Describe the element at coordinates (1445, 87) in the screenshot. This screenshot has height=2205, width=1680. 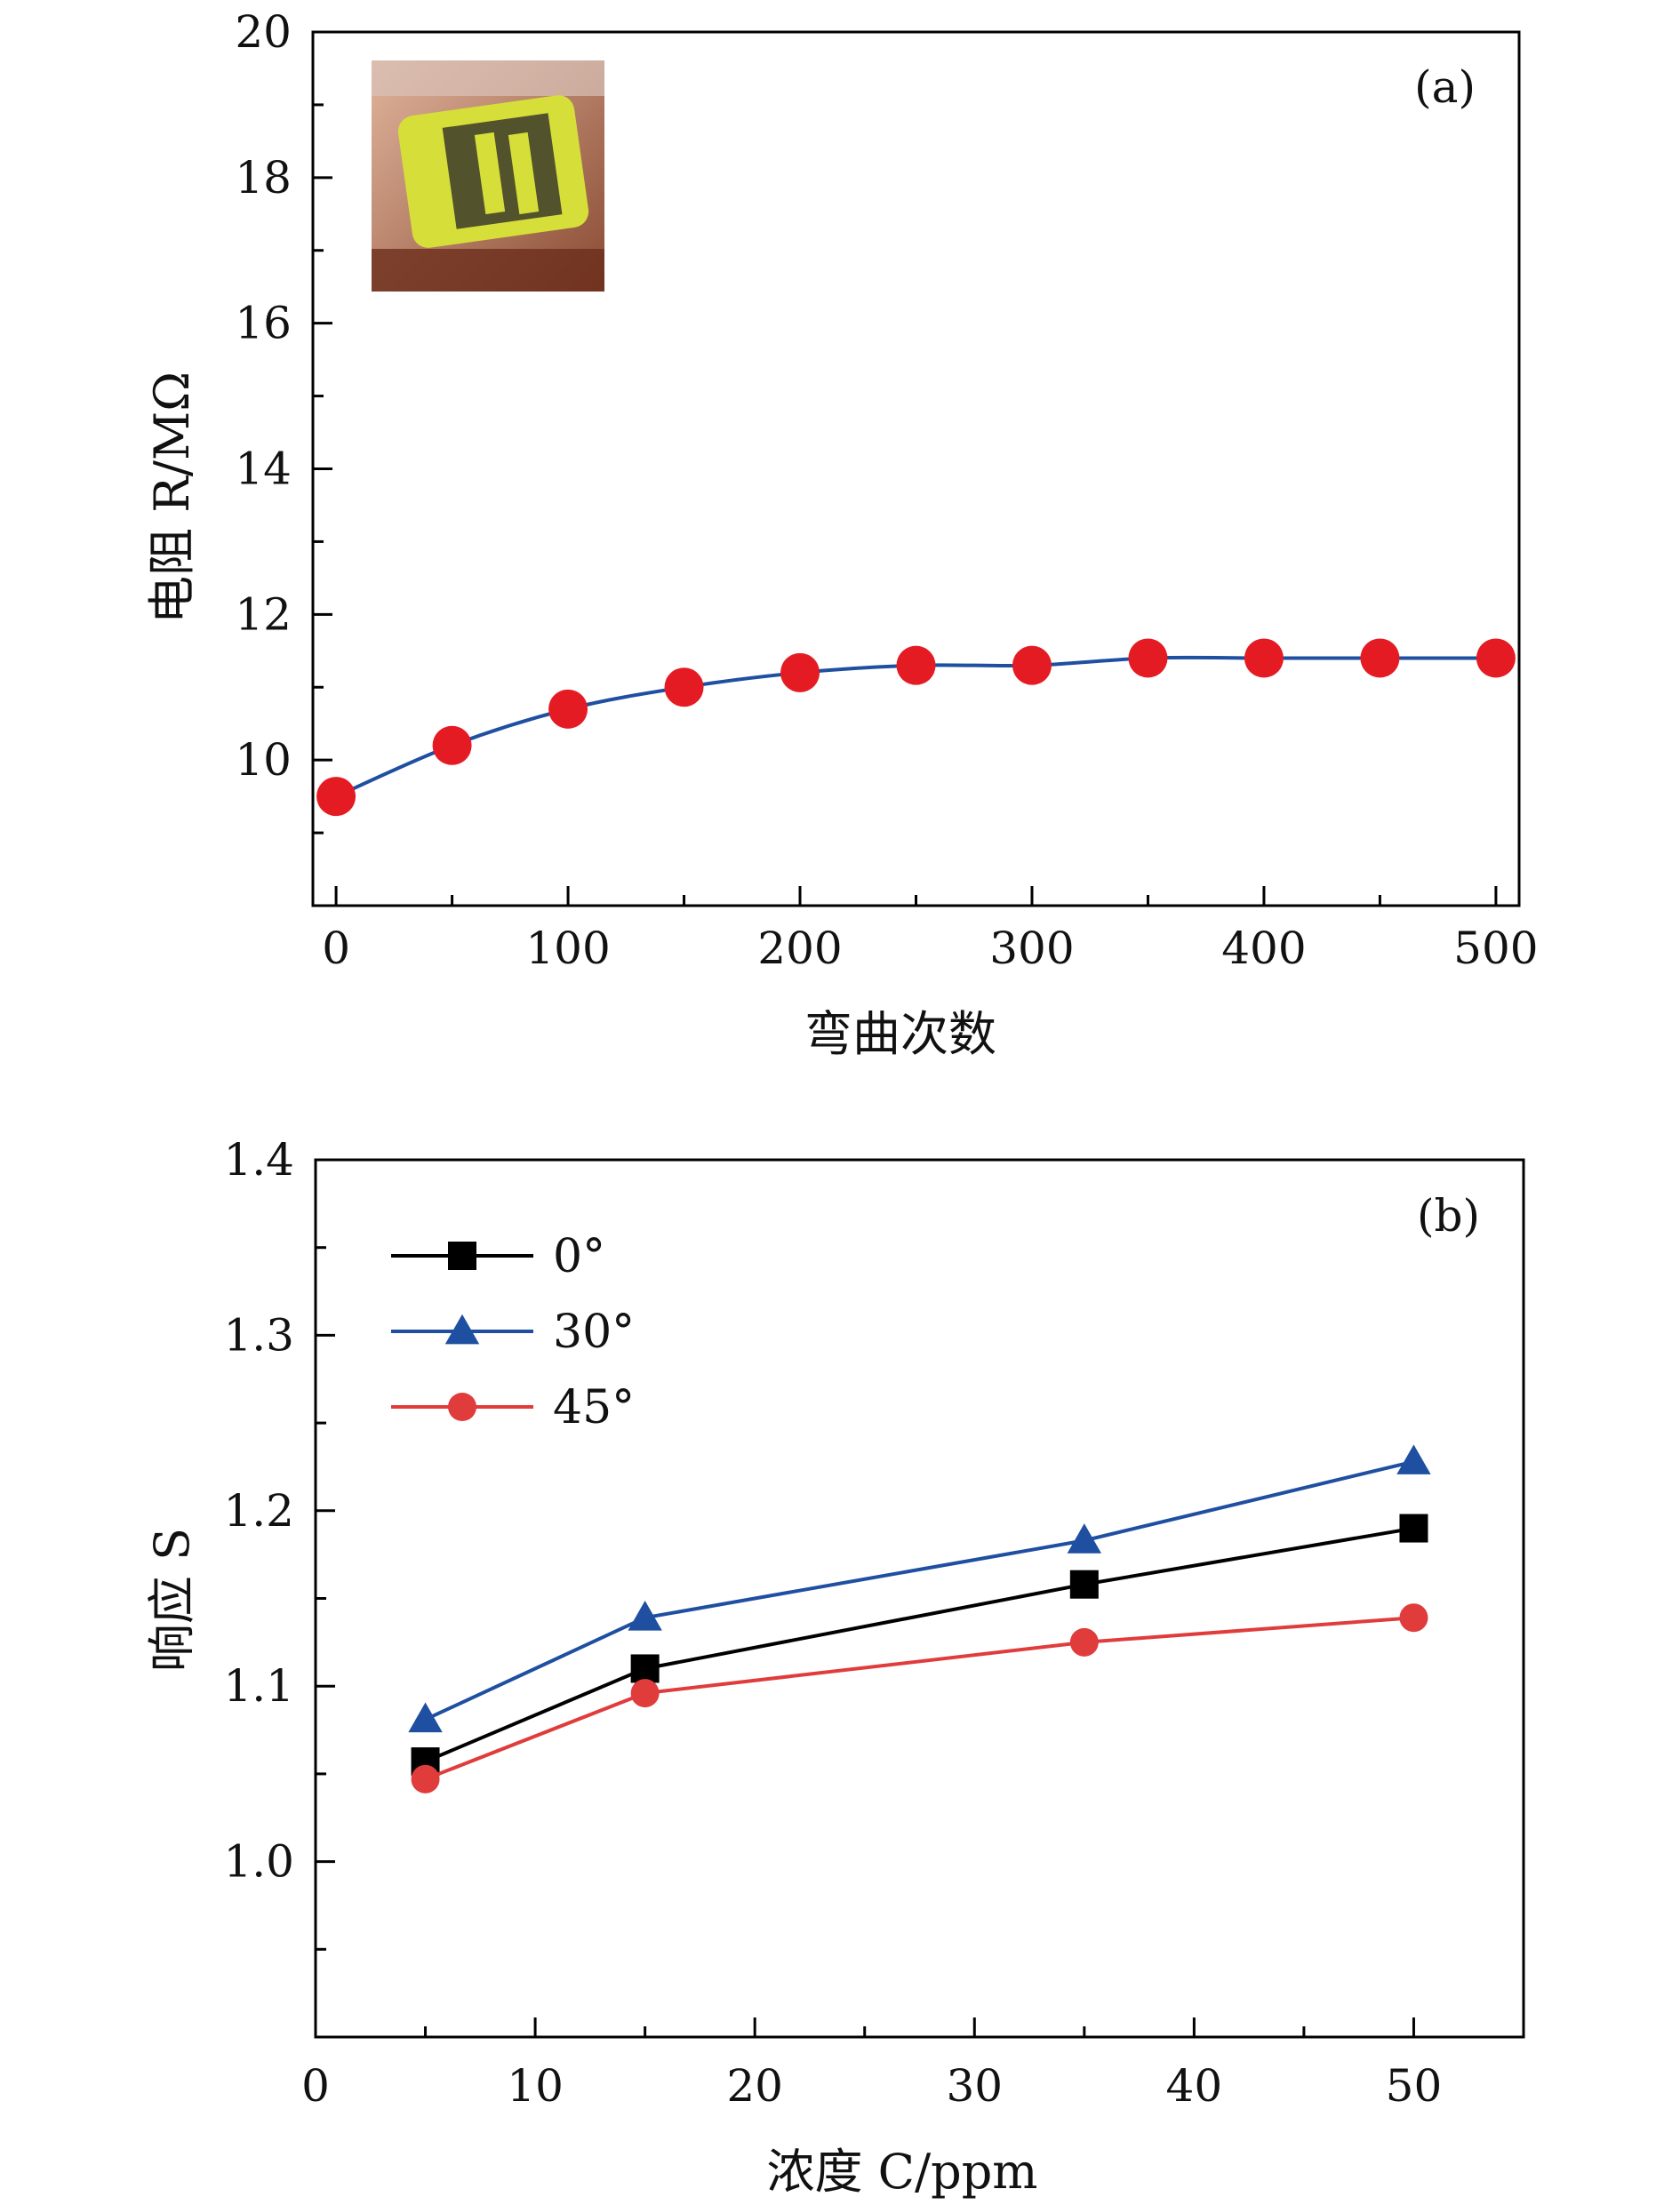
I see `panel-label-a: (a)` at that location.